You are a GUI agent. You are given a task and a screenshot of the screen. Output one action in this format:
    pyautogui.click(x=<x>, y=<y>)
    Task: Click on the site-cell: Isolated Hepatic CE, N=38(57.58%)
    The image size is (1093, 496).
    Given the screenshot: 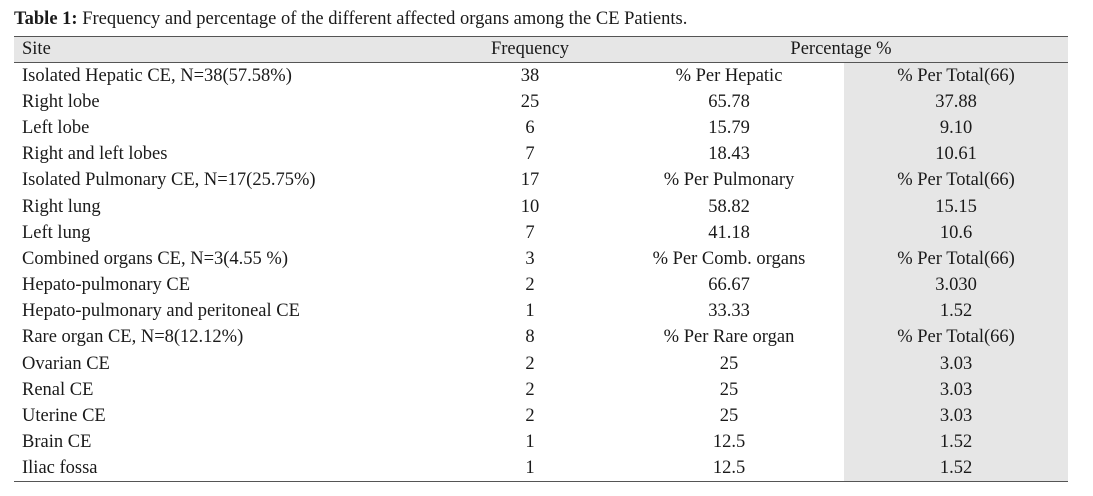 What is the action you would take?
    pyautogui.click(x=157, y=75)
    